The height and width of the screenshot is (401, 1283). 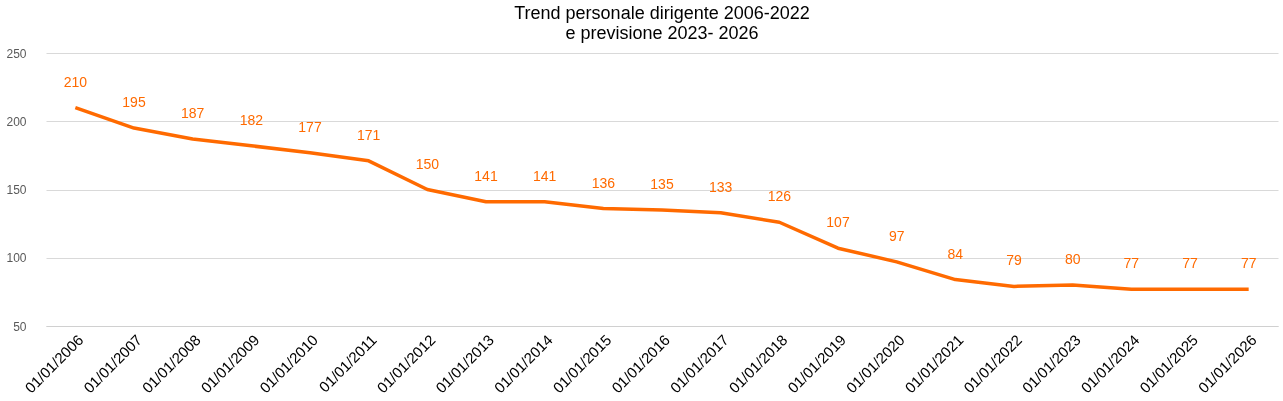 I want to click on y-tick-label: 250, so click(x=16, y=53).